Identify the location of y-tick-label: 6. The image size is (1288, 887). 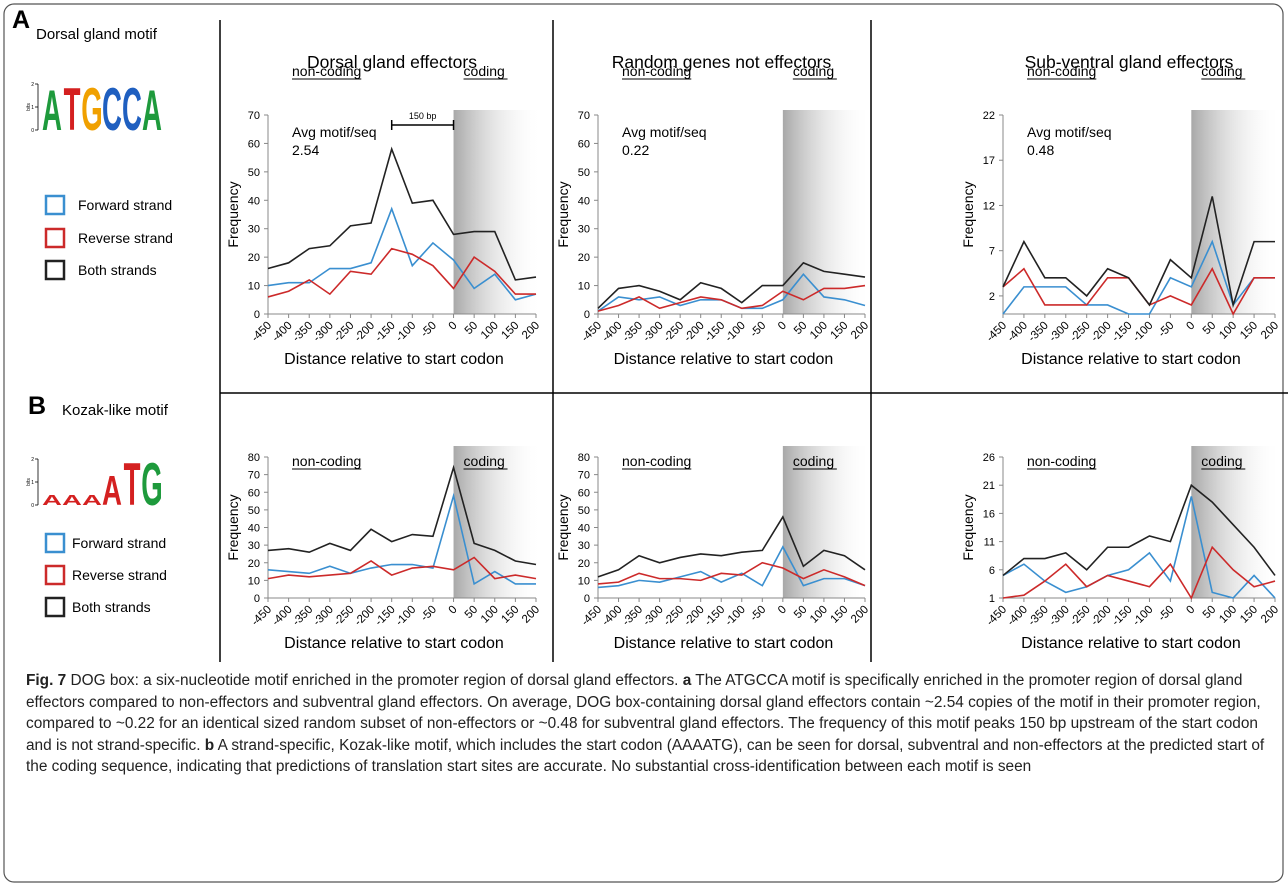
(992, 571).